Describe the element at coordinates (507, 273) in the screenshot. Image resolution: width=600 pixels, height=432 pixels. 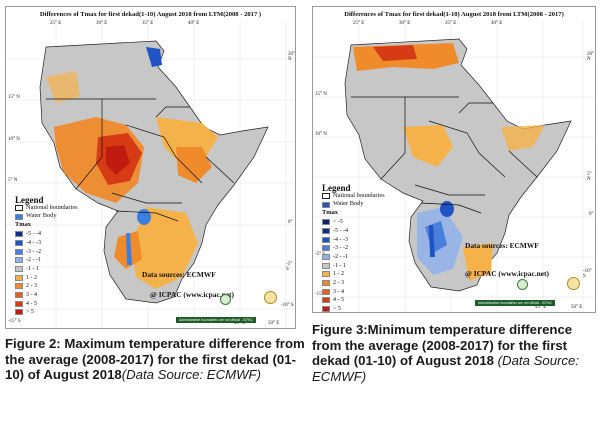
I see `credit-label: @ ICPAC (www.icpac.net)` at that location.